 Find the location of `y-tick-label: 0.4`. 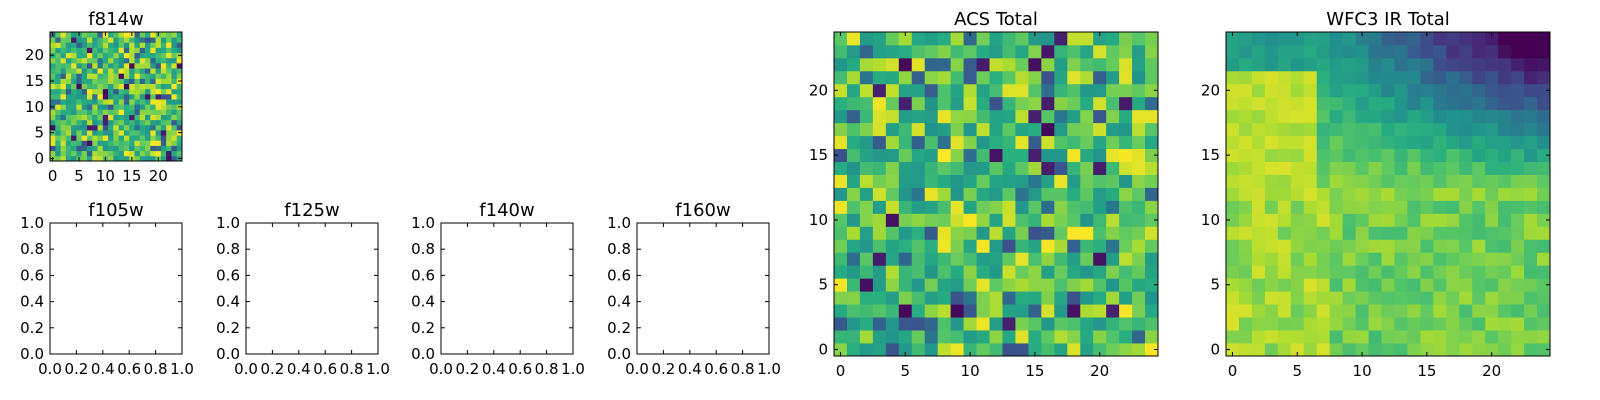

y-tick-label: 0.4 is located at coordinates (32, 302).